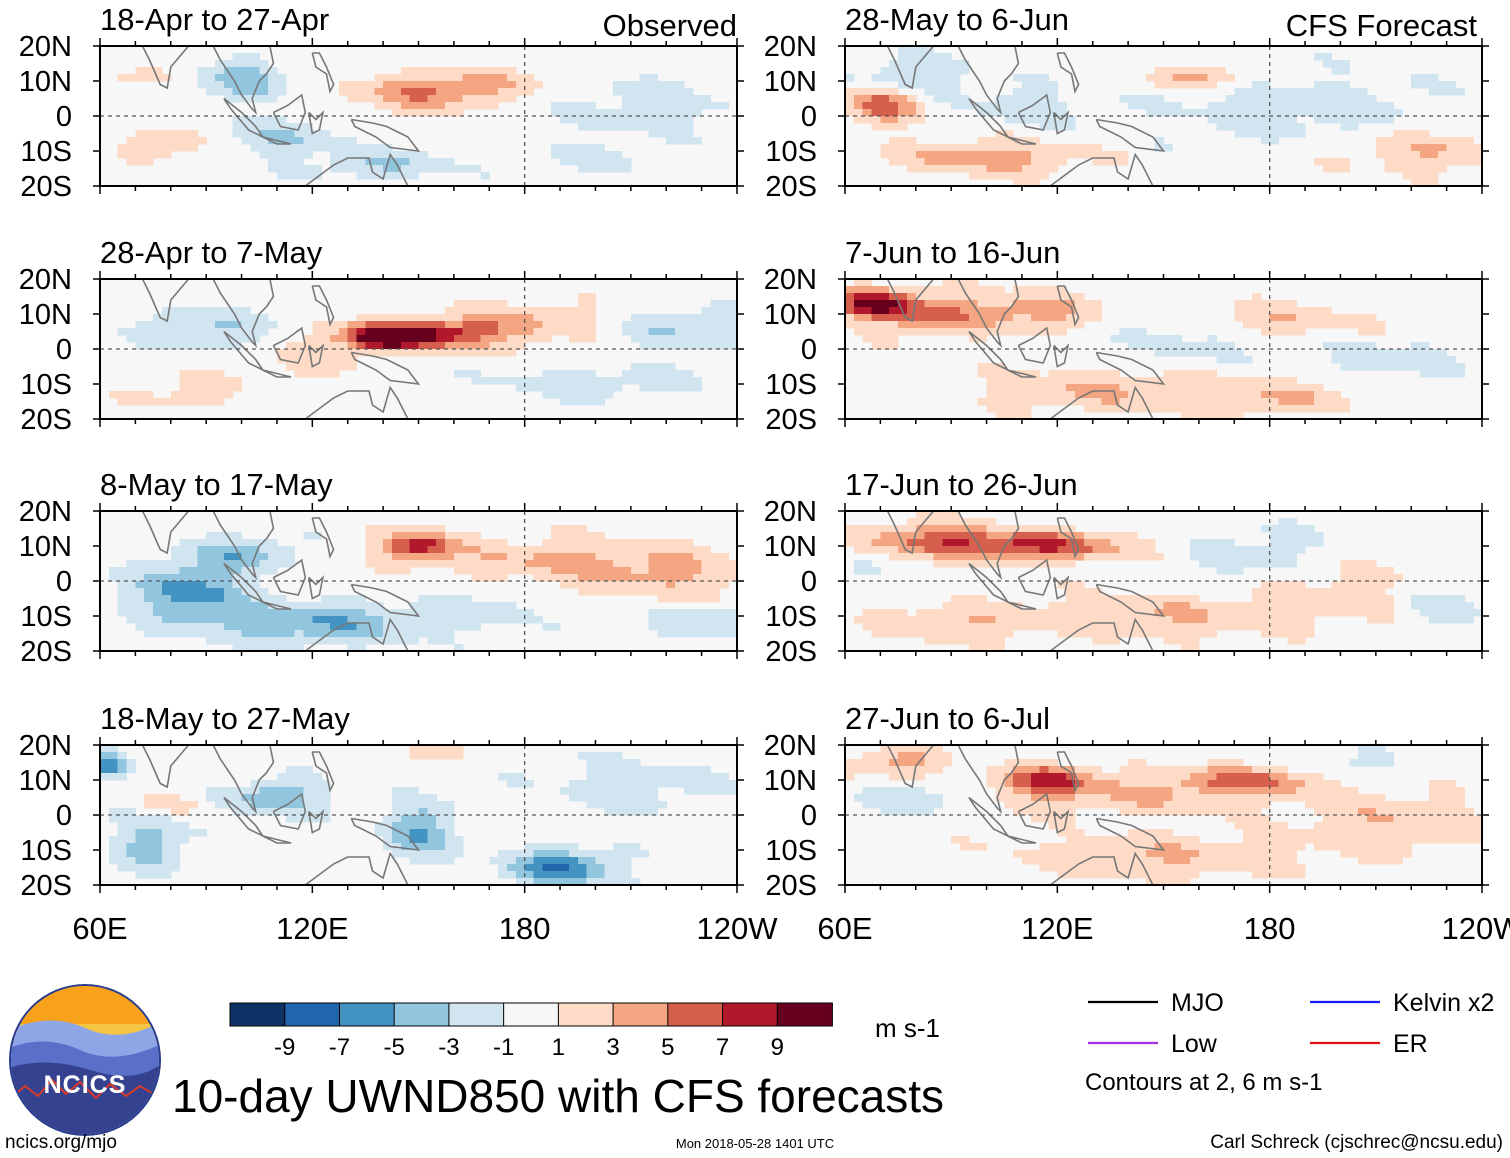  What do you see at coordinates (1034, 811) in the screenshot?
I see `coast-borneo` at bounding box center [1034, 811].